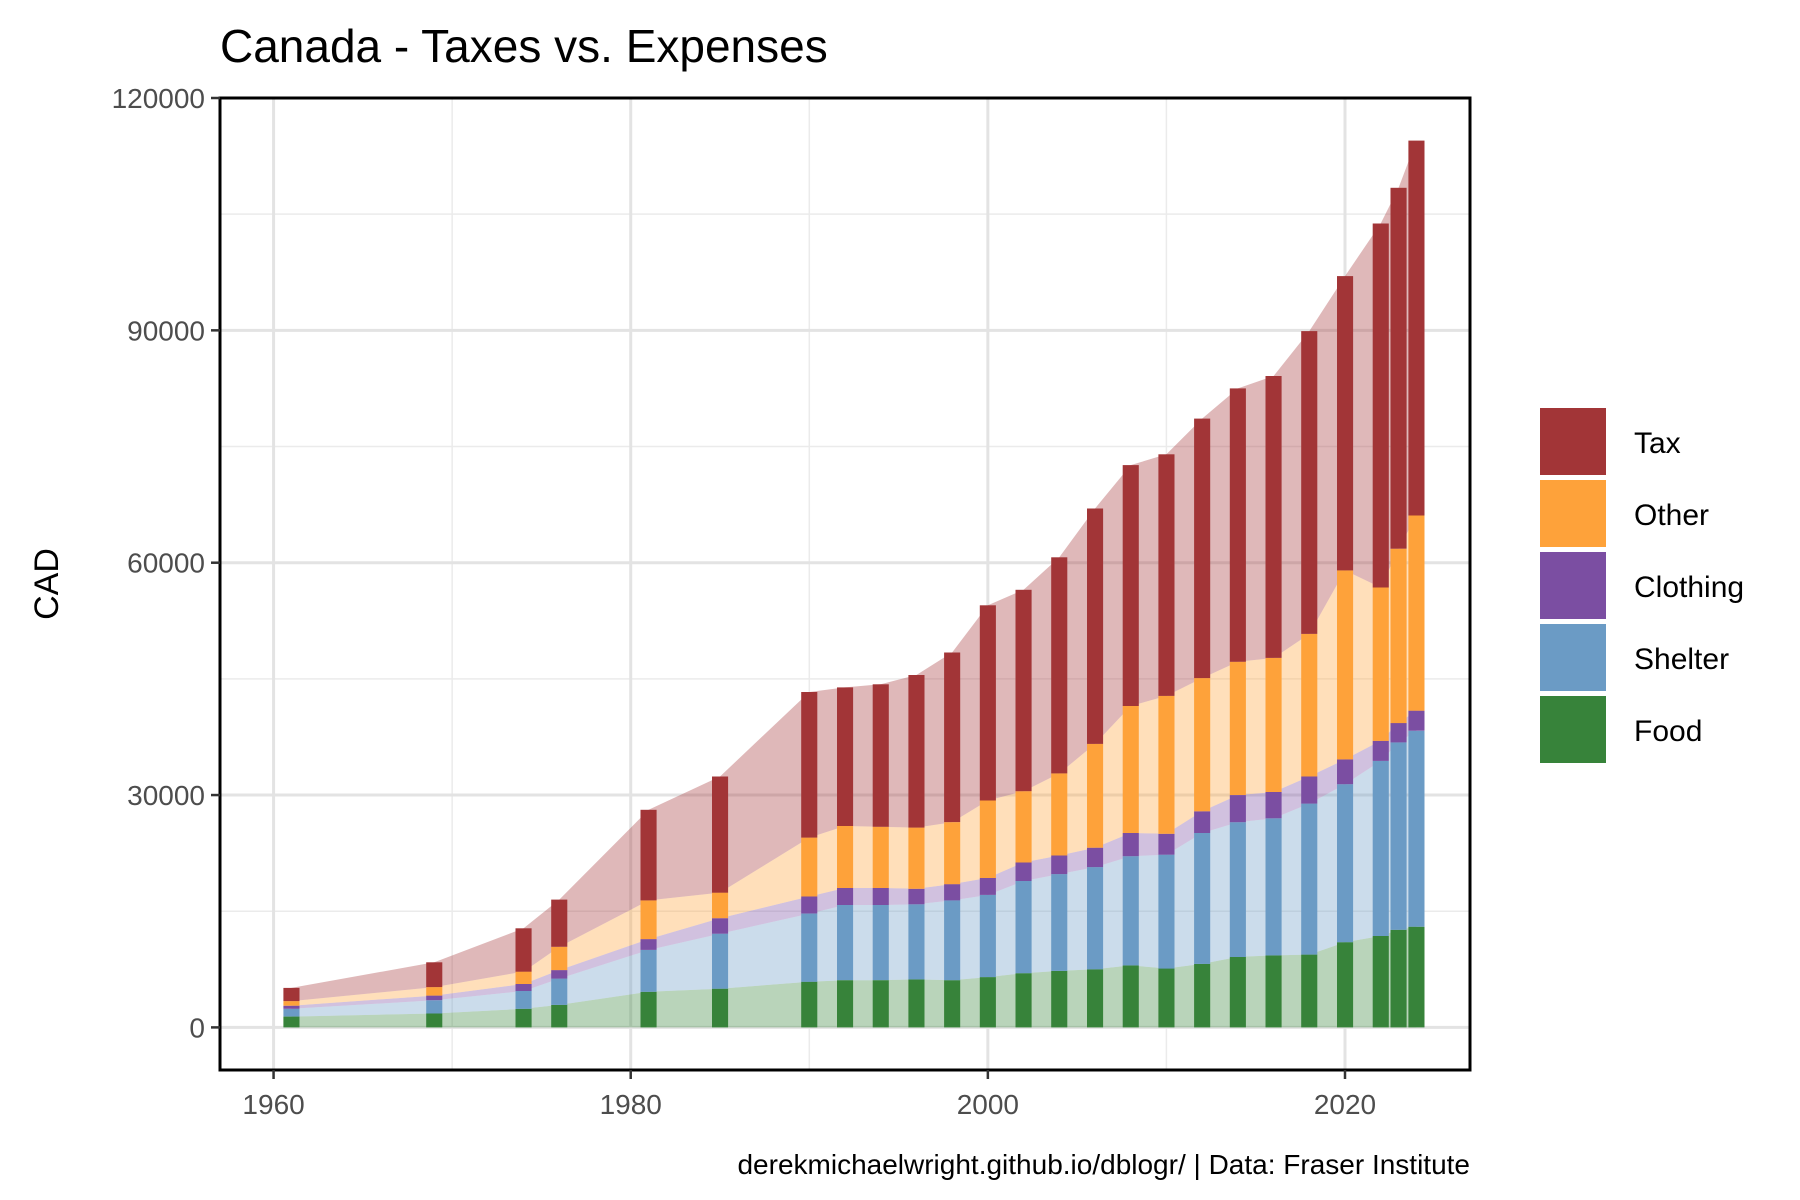  I want to click on bar-food-1996, so click(916, 1003).